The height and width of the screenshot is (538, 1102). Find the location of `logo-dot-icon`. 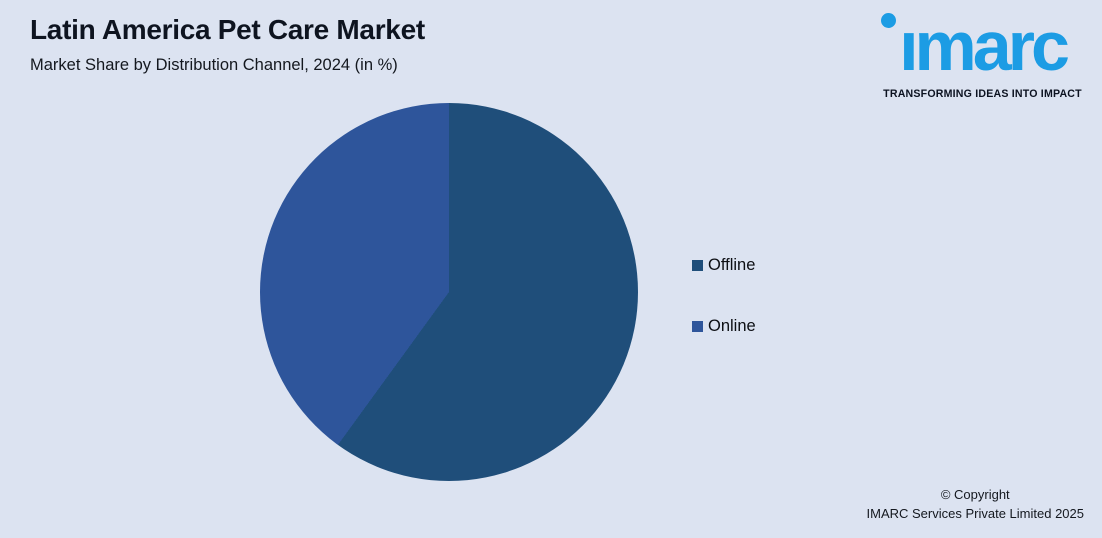

logo-dot-icon is located at coordinates (888, 20).